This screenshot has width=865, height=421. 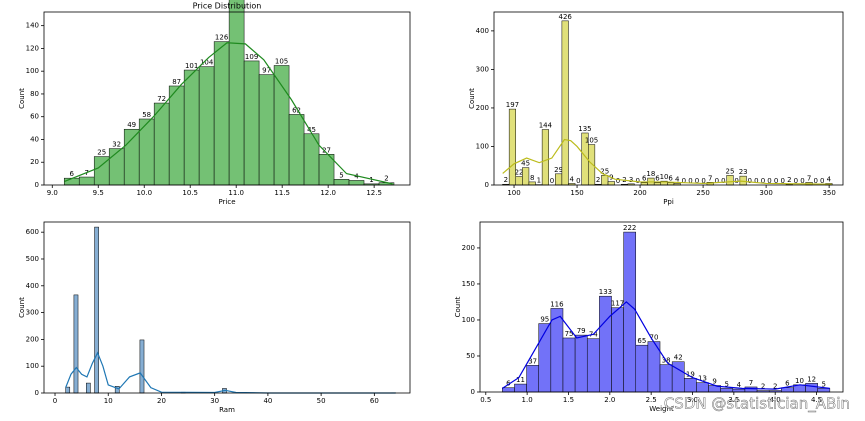 I want to click on x-tick-label: 4.0, so click(x=775, y=400).